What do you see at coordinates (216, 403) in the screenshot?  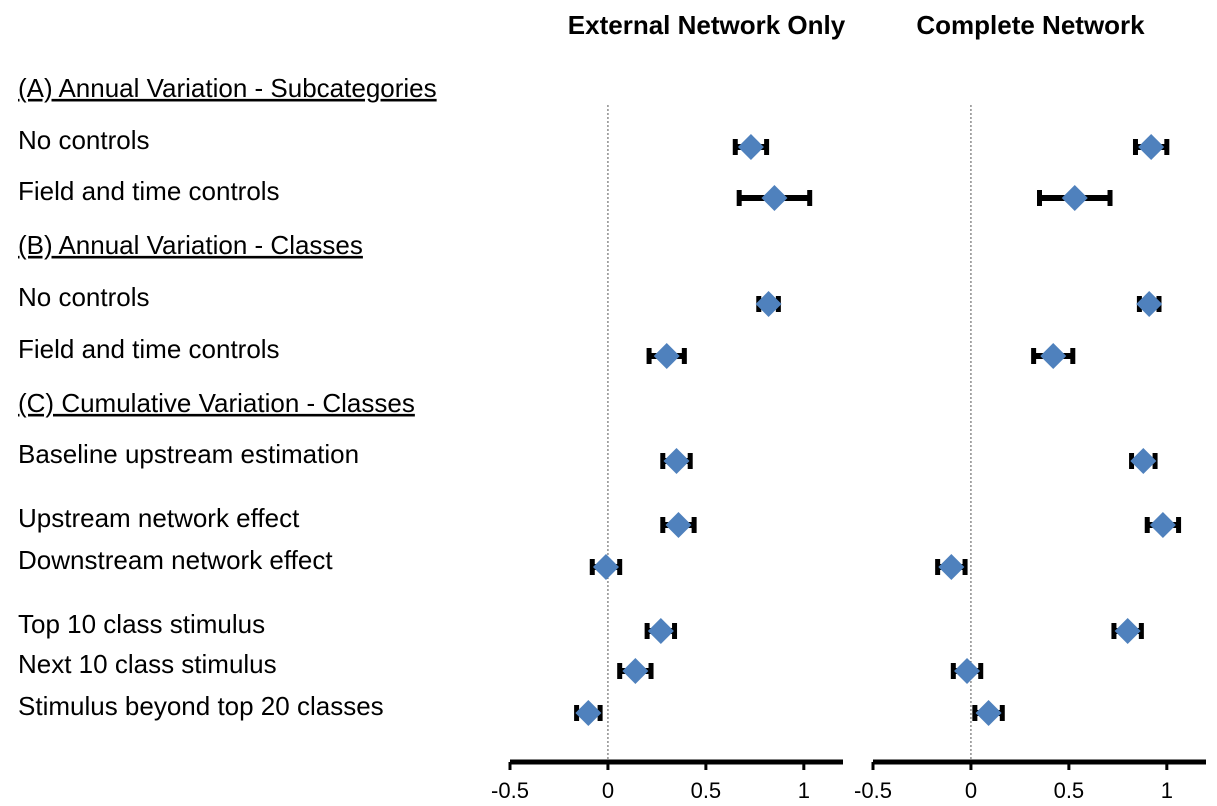 I see `section-label: (C) Cumulative Variation - Classes` at bounding box center [216, 403].